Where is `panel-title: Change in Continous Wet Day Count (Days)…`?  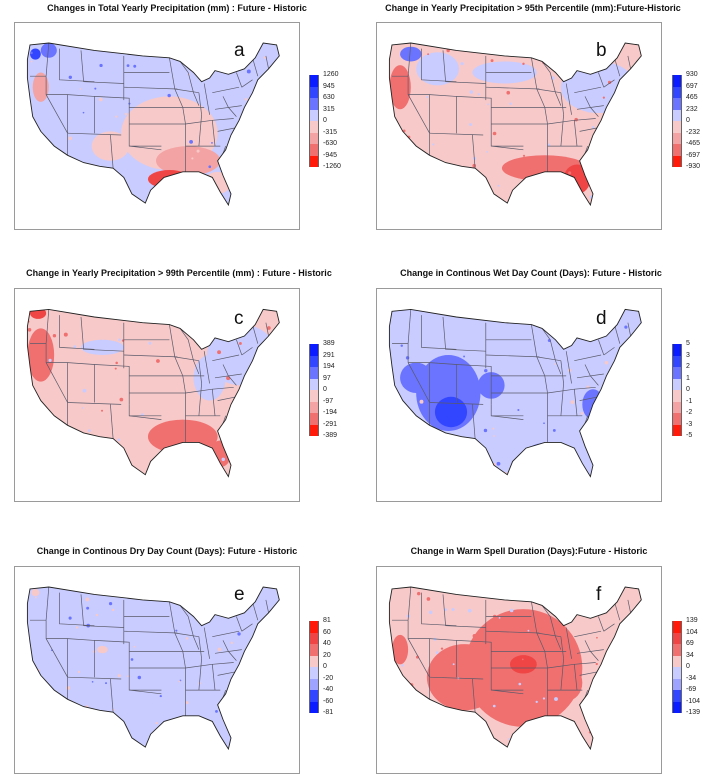 panel-title: Change in Continous Wet Day Count (Days)… is located at coordinates (531, 273).